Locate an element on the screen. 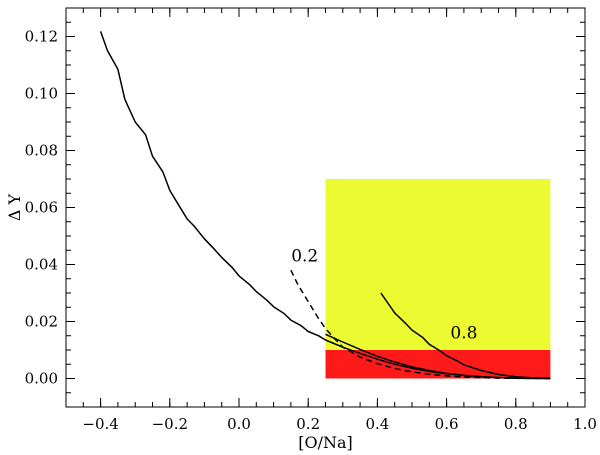  x-tick-label: 0.2 is located at coordinates (308, 424).